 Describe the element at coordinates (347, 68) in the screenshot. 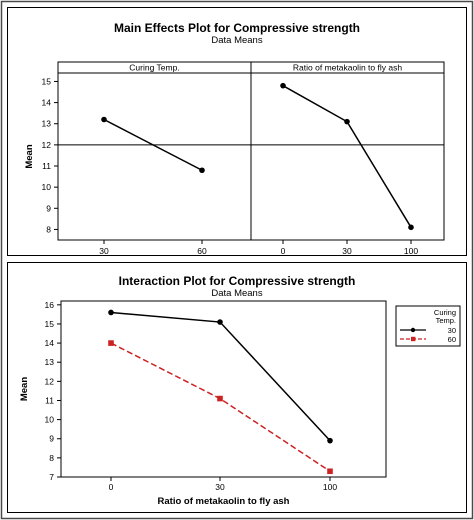

I see `panel-strip-label: Ratio of metakaolin to fly ash` at that location.